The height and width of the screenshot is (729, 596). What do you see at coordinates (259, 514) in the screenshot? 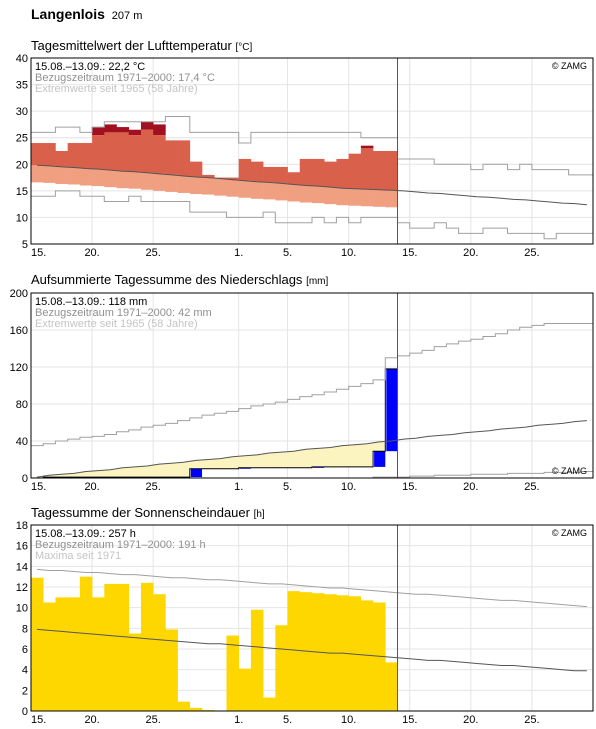
I see `sunshine-unit: [h]` at bounding box center [259, 514].